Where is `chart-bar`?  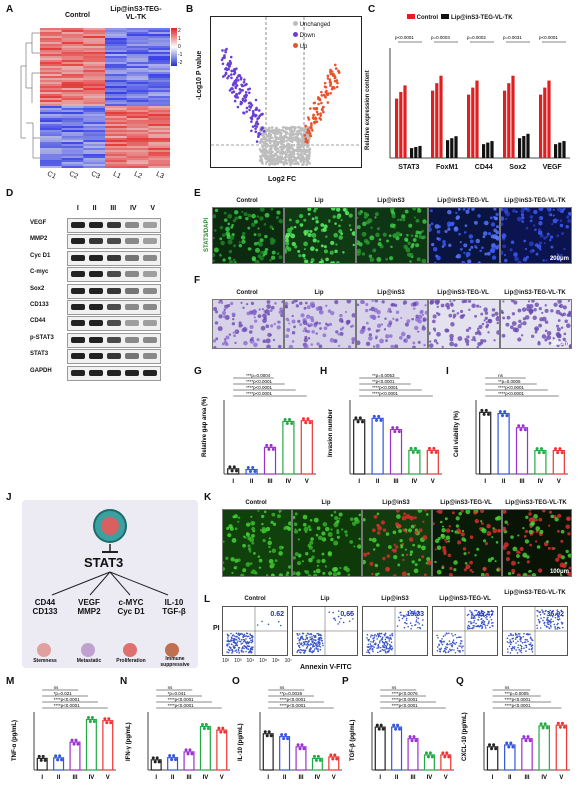 chart-bar is located at coordinates (222, 750).